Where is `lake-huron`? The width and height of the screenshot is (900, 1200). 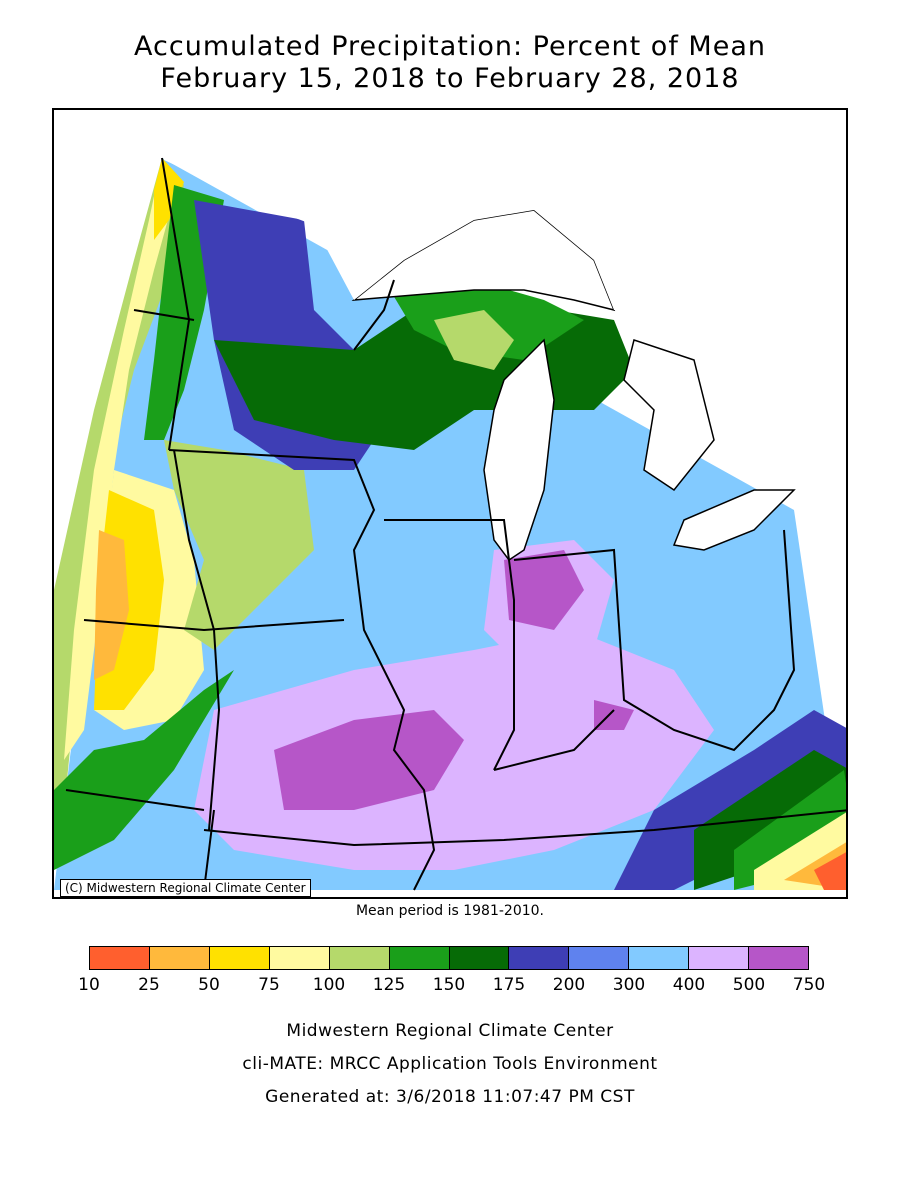
lake-huron is located at coordinates (669, 415).